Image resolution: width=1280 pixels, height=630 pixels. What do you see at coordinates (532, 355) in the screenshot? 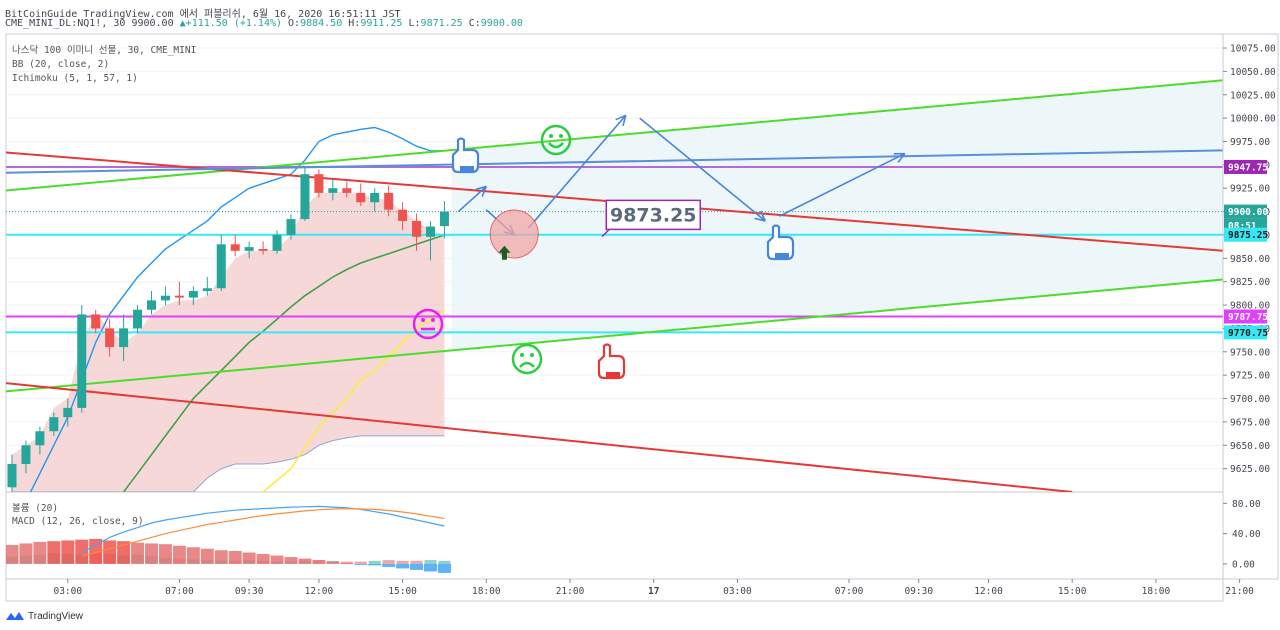
I see `sad-face-icon-eye-right` at bounding box center [532, 355].